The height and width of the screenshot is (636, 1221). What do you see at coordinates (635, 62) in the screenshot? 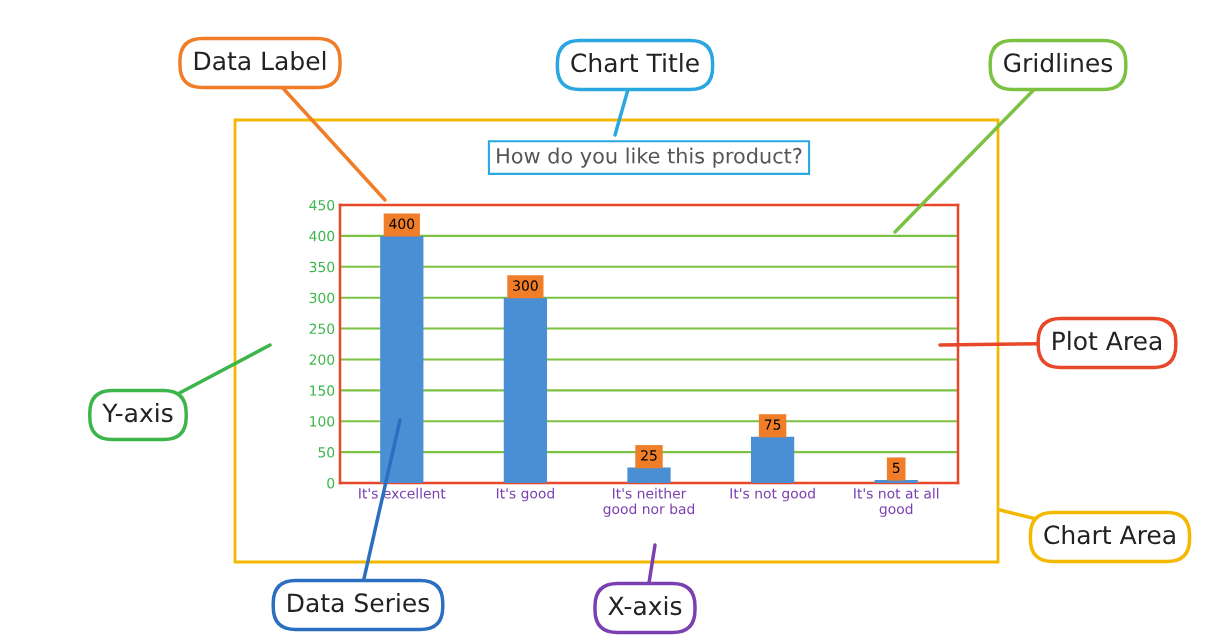
I see `text: Chart Title` at bounding box center [635, 62].